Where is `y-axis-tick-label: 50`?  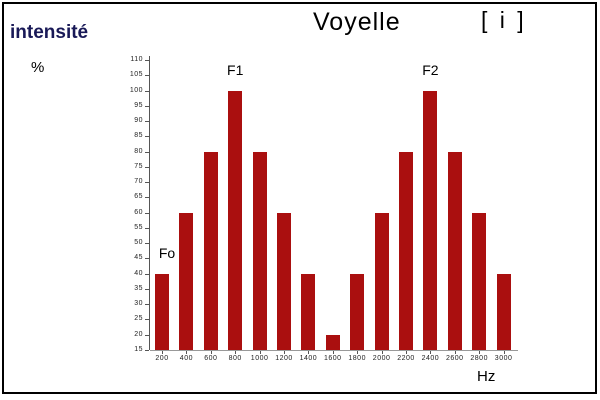
y-axis-tick-label: 50 is located at coordinates (138, 243).